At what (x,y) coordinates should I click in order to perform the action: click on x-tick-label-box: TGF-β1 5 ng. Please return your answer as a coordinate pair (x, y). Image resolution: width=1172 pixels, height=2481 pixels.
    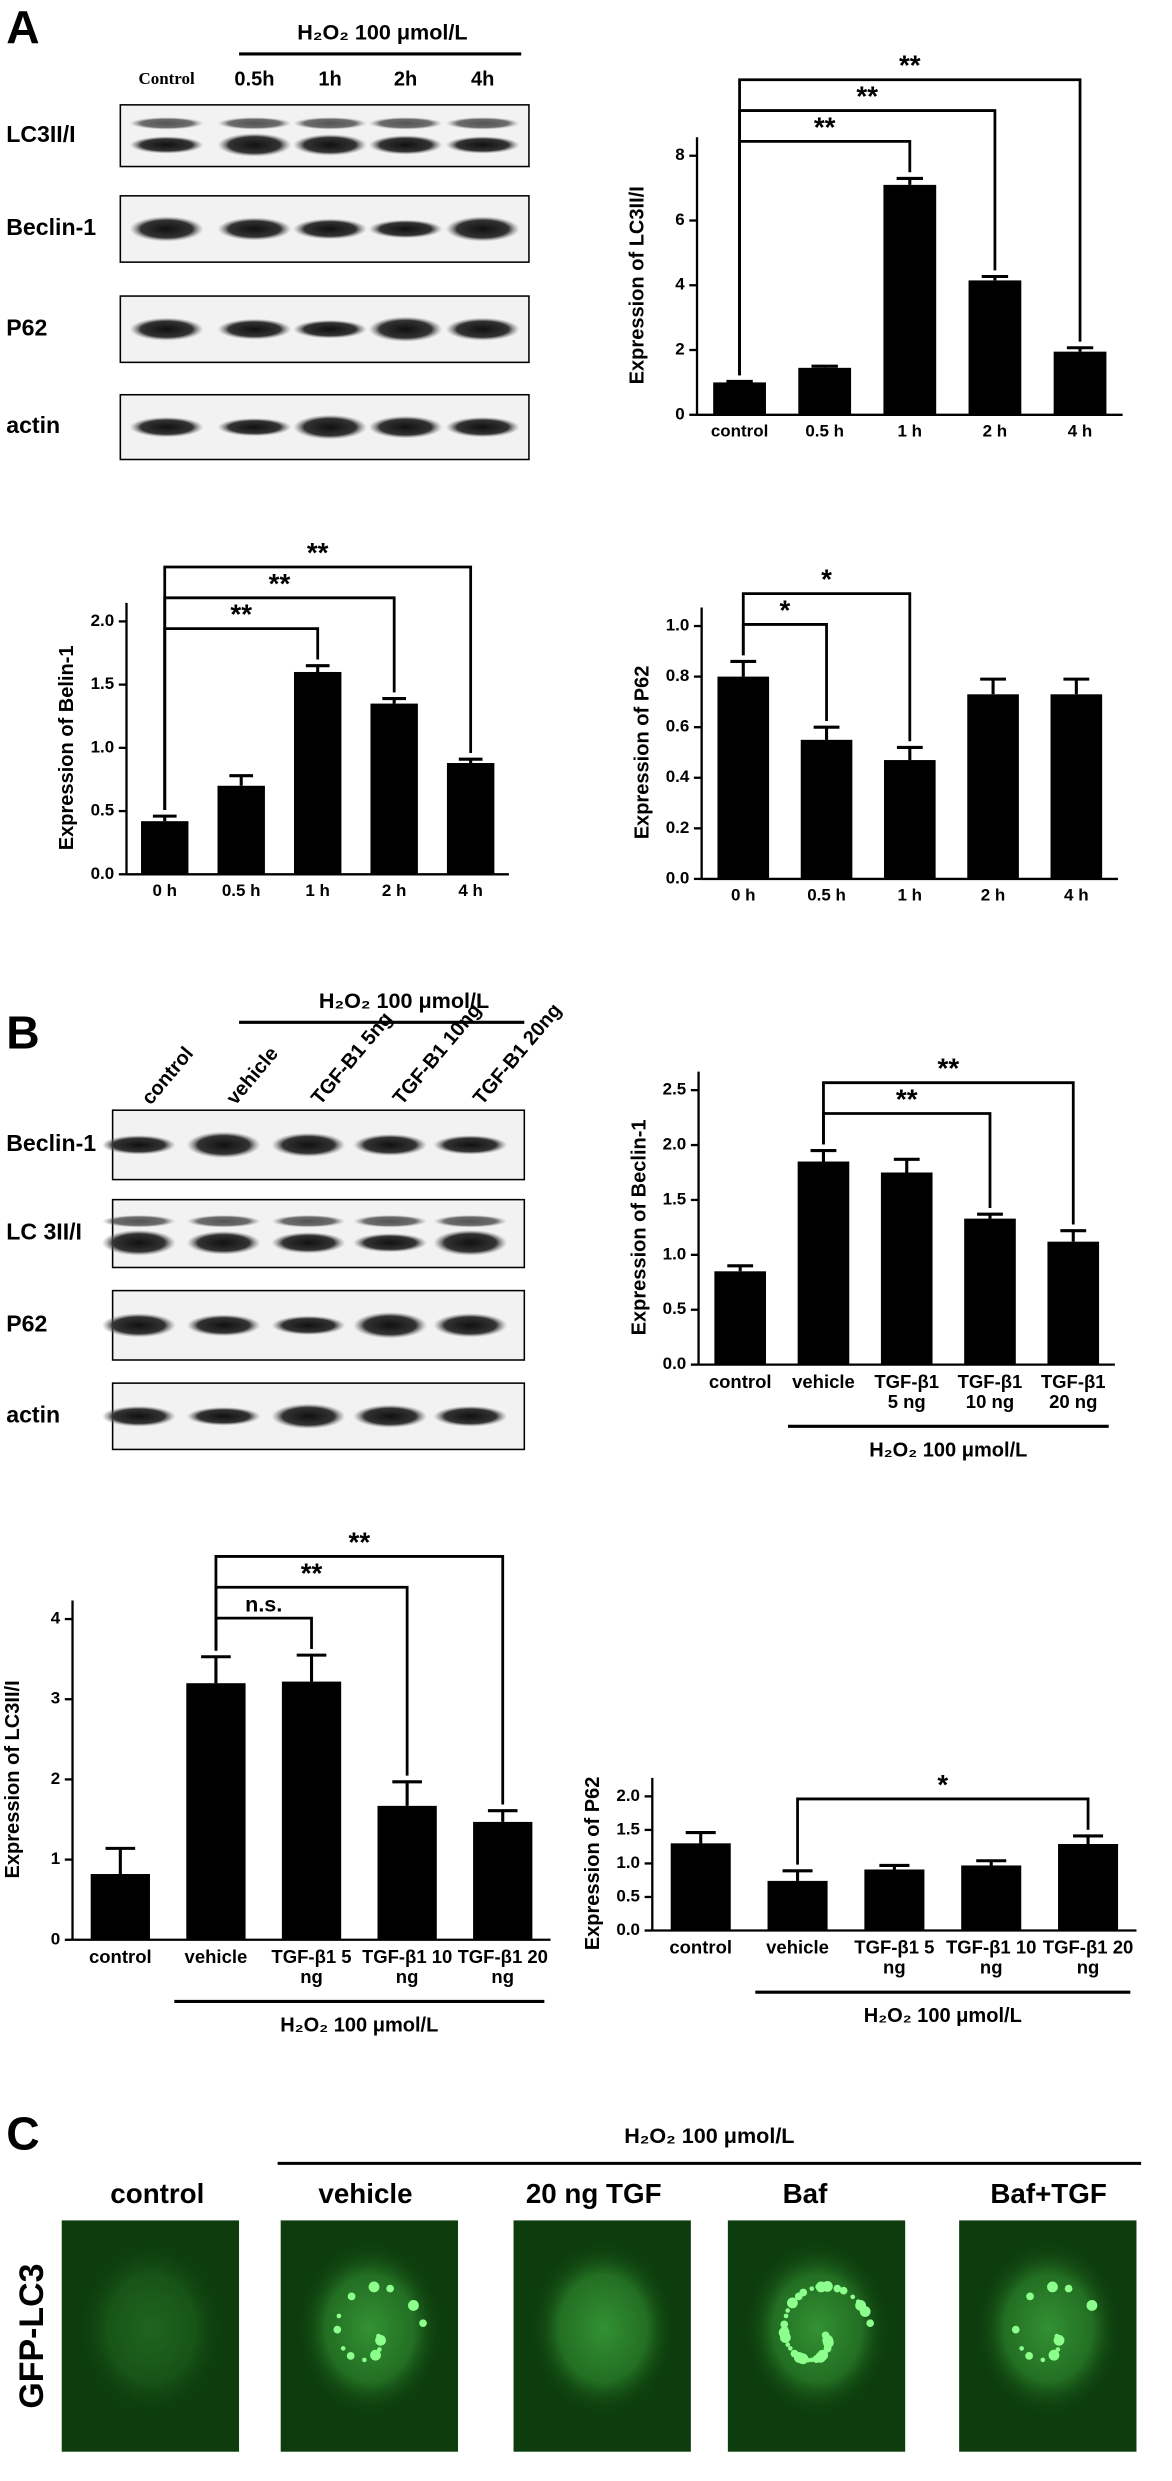
    Looking at the image, I should click on (894, 1958).